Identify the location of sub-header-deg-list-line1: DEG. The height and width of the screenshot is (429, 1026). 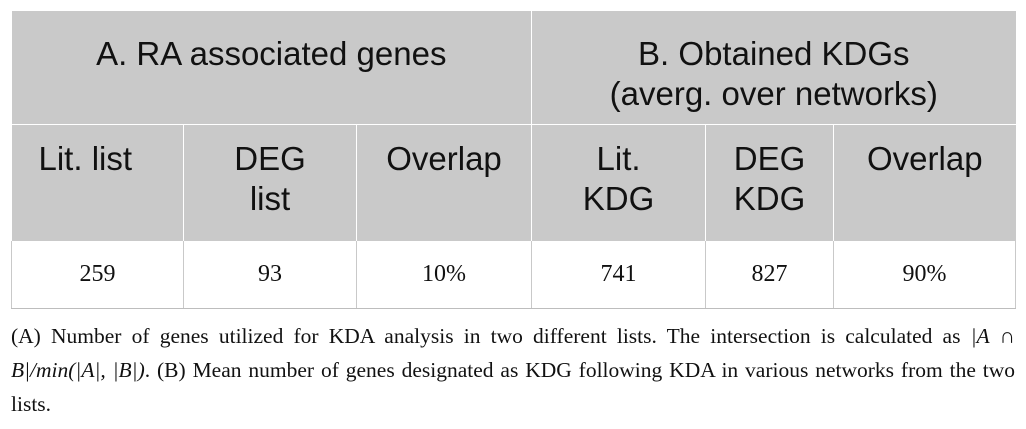
(270, 158).